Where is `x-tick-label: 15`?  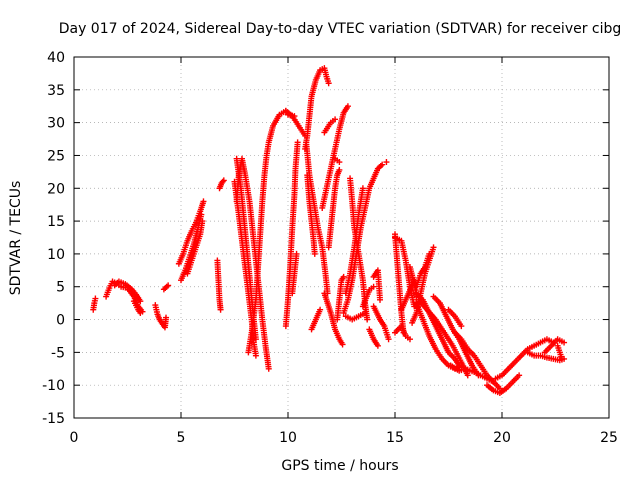
x-tick-label: 15 is located at coordinates (395, 438).